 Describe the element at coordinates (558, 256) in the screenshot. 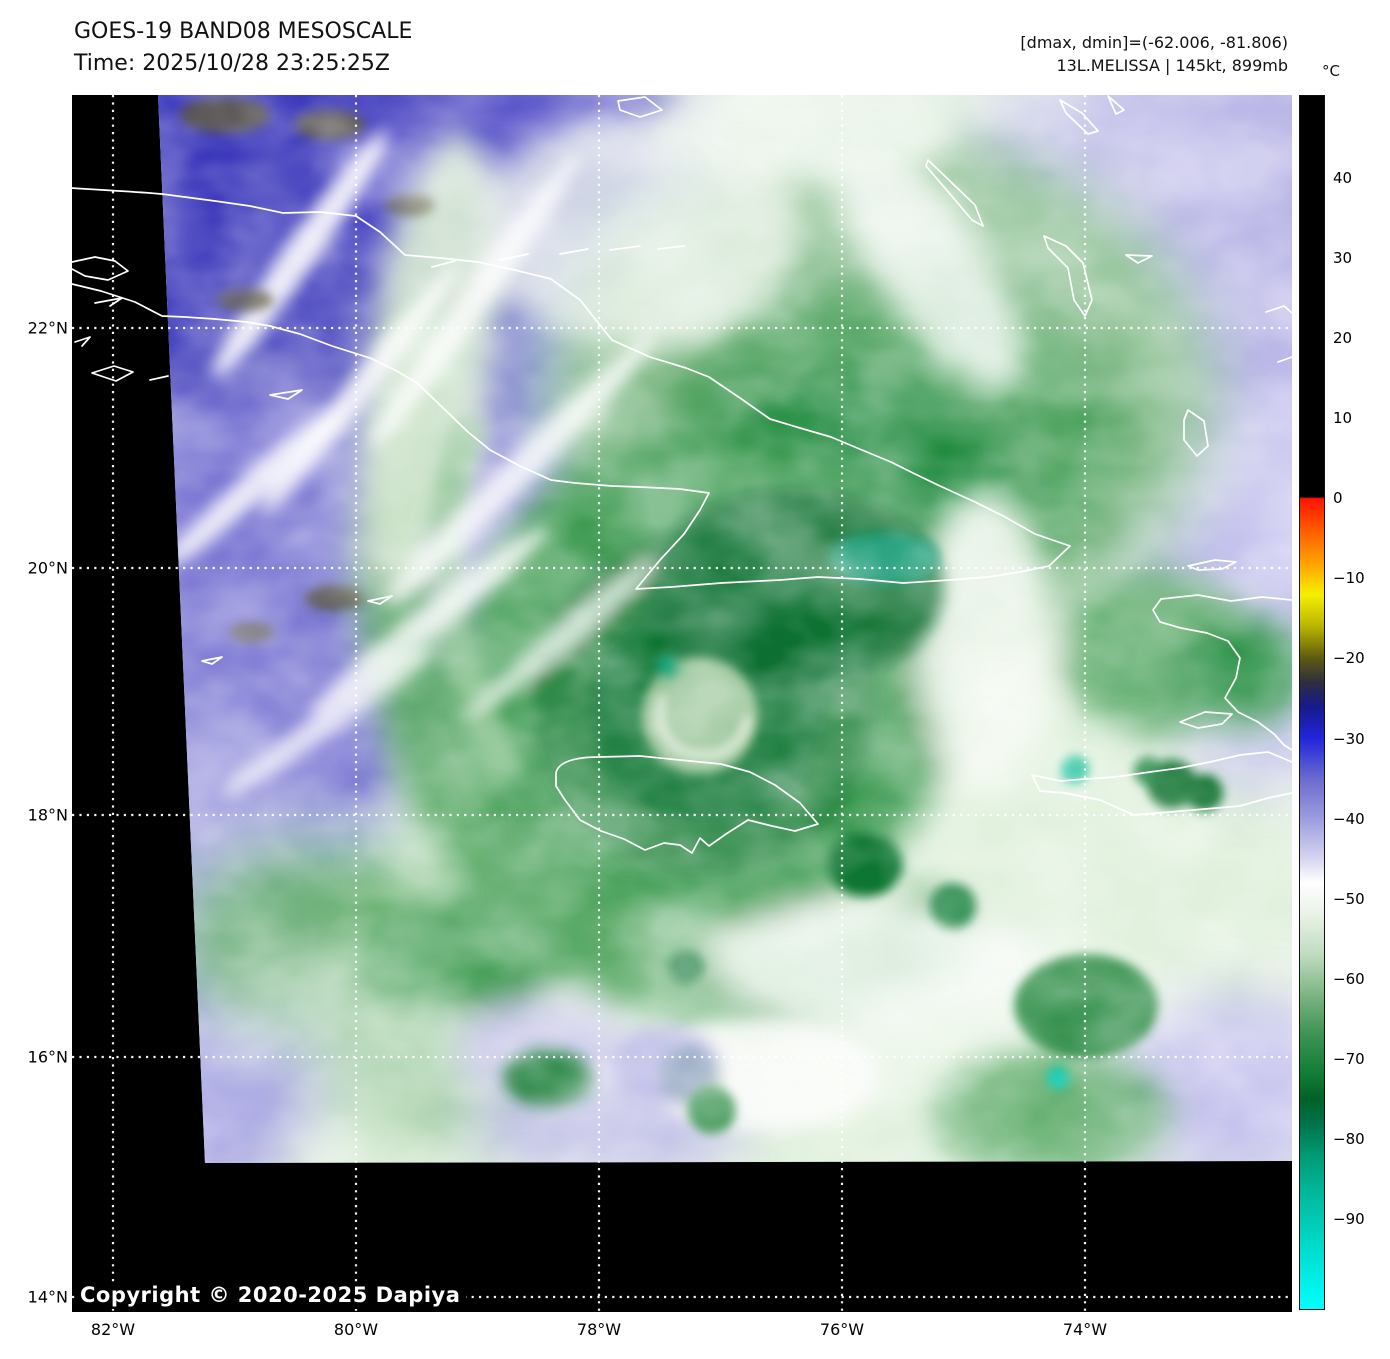

I see `cuba-north-cays` at that location.